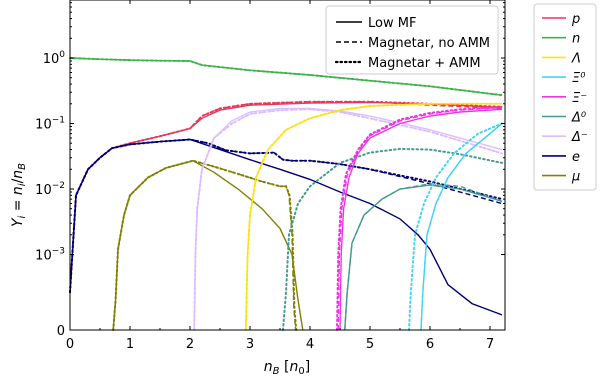 Image resolution: width=601 pixels, height=384 pixels. Describe the element at coordinates (429, 43) in the screenshot. I see `line-style-label: Magnetar, no AMM` at that location.